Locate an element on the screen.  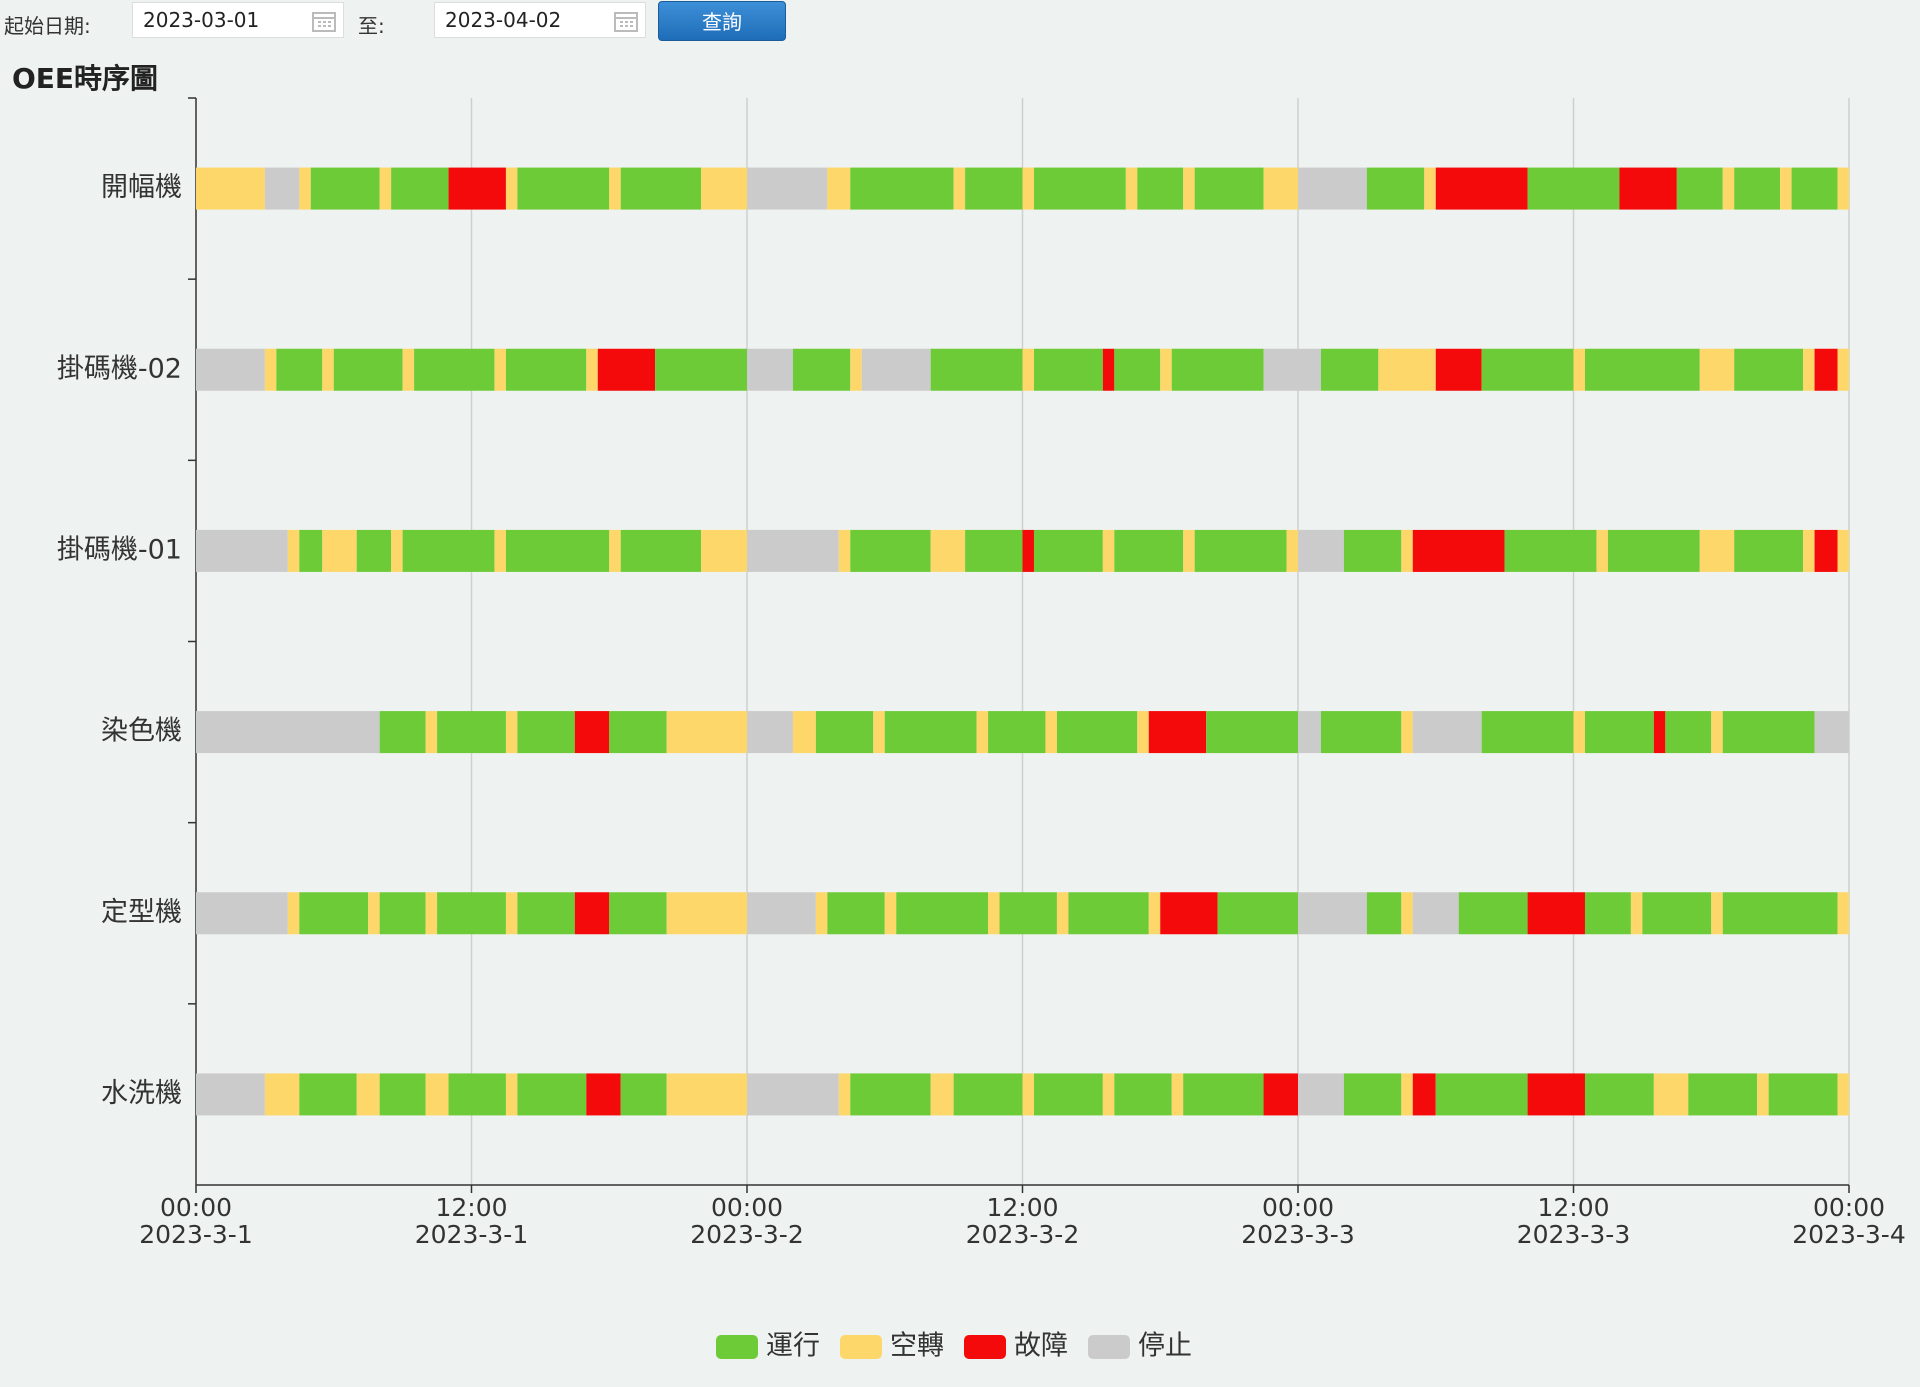
legend-swatch is located at coordinates (861, 1347).